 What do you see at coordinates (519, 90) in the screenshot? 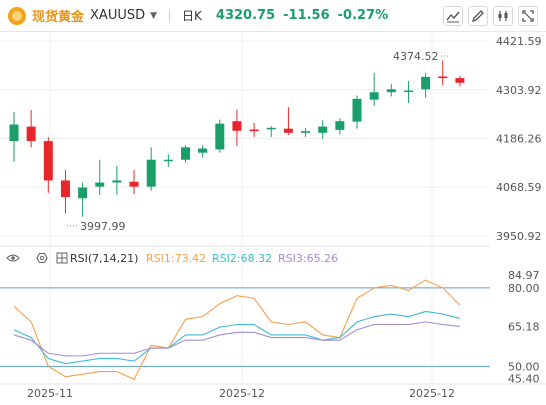
I see `price-tick-label: 4303.92` at bounding box center [519, 90].